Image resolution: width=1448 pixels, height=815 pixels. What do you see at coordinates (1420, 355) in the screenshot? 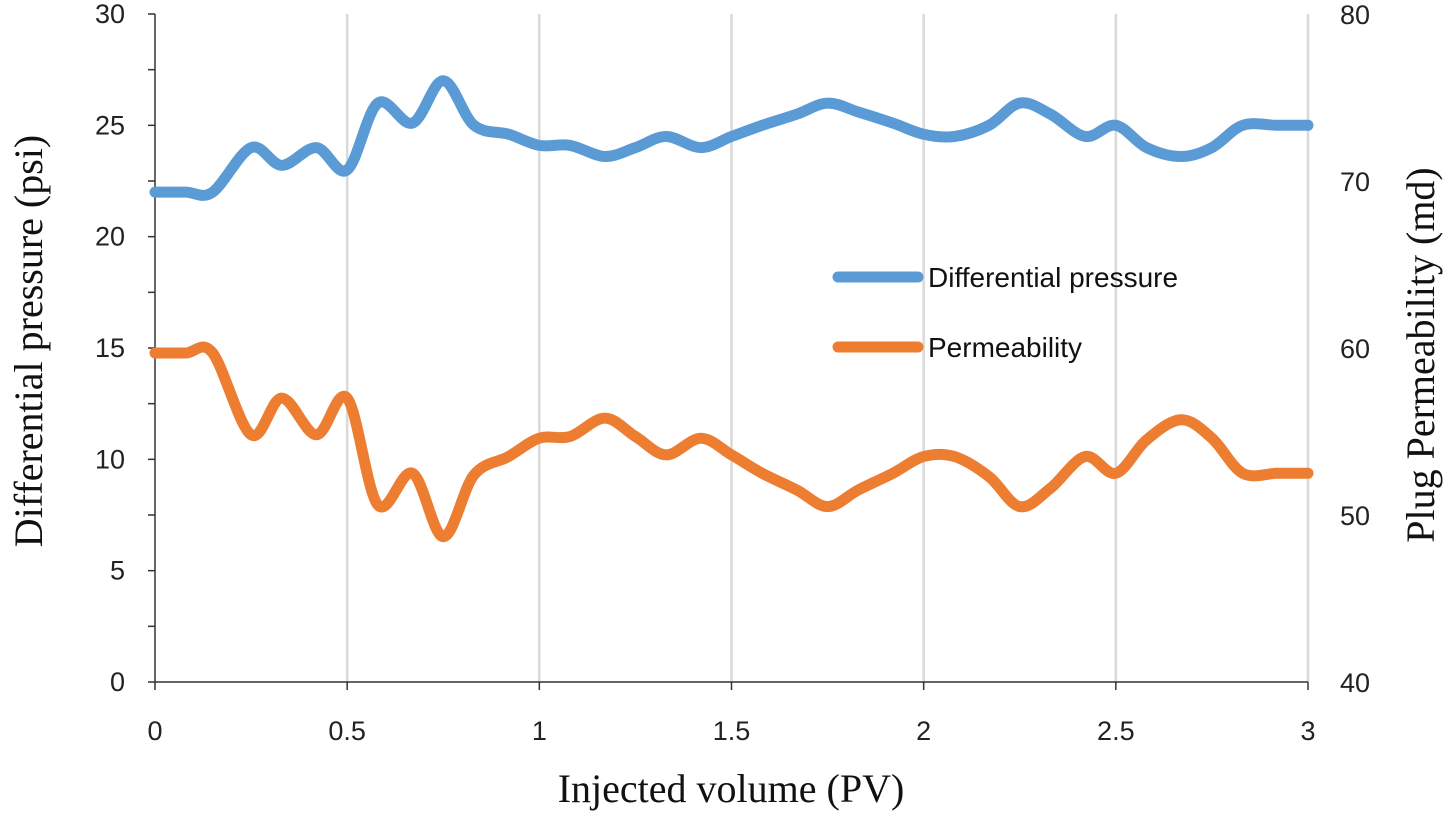
I see `y-axis-title-right: Plug Permeability (md)` at bounding box center [1420, 355].